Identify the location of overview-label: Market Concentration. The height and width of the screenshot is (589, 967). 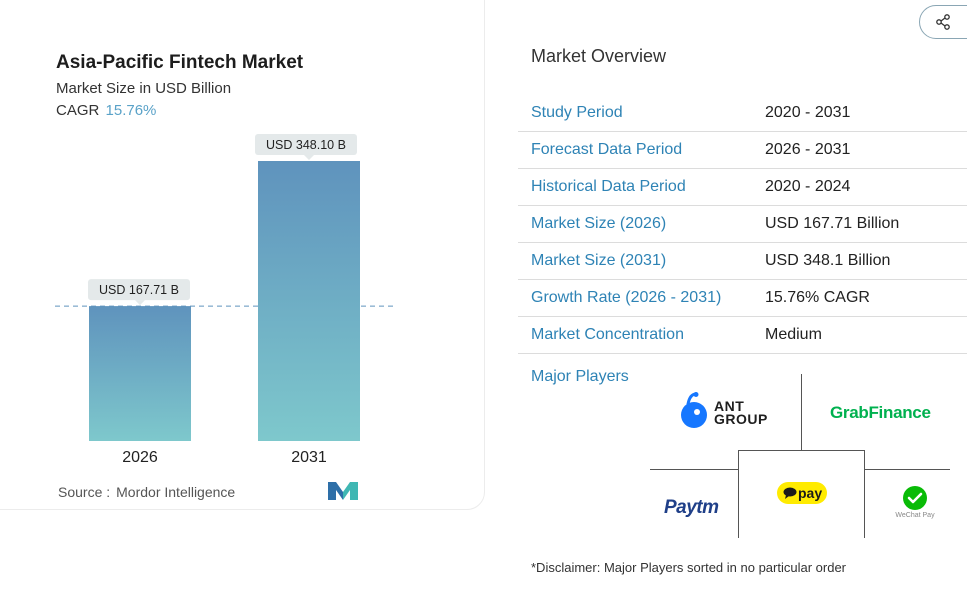
(607, 334).